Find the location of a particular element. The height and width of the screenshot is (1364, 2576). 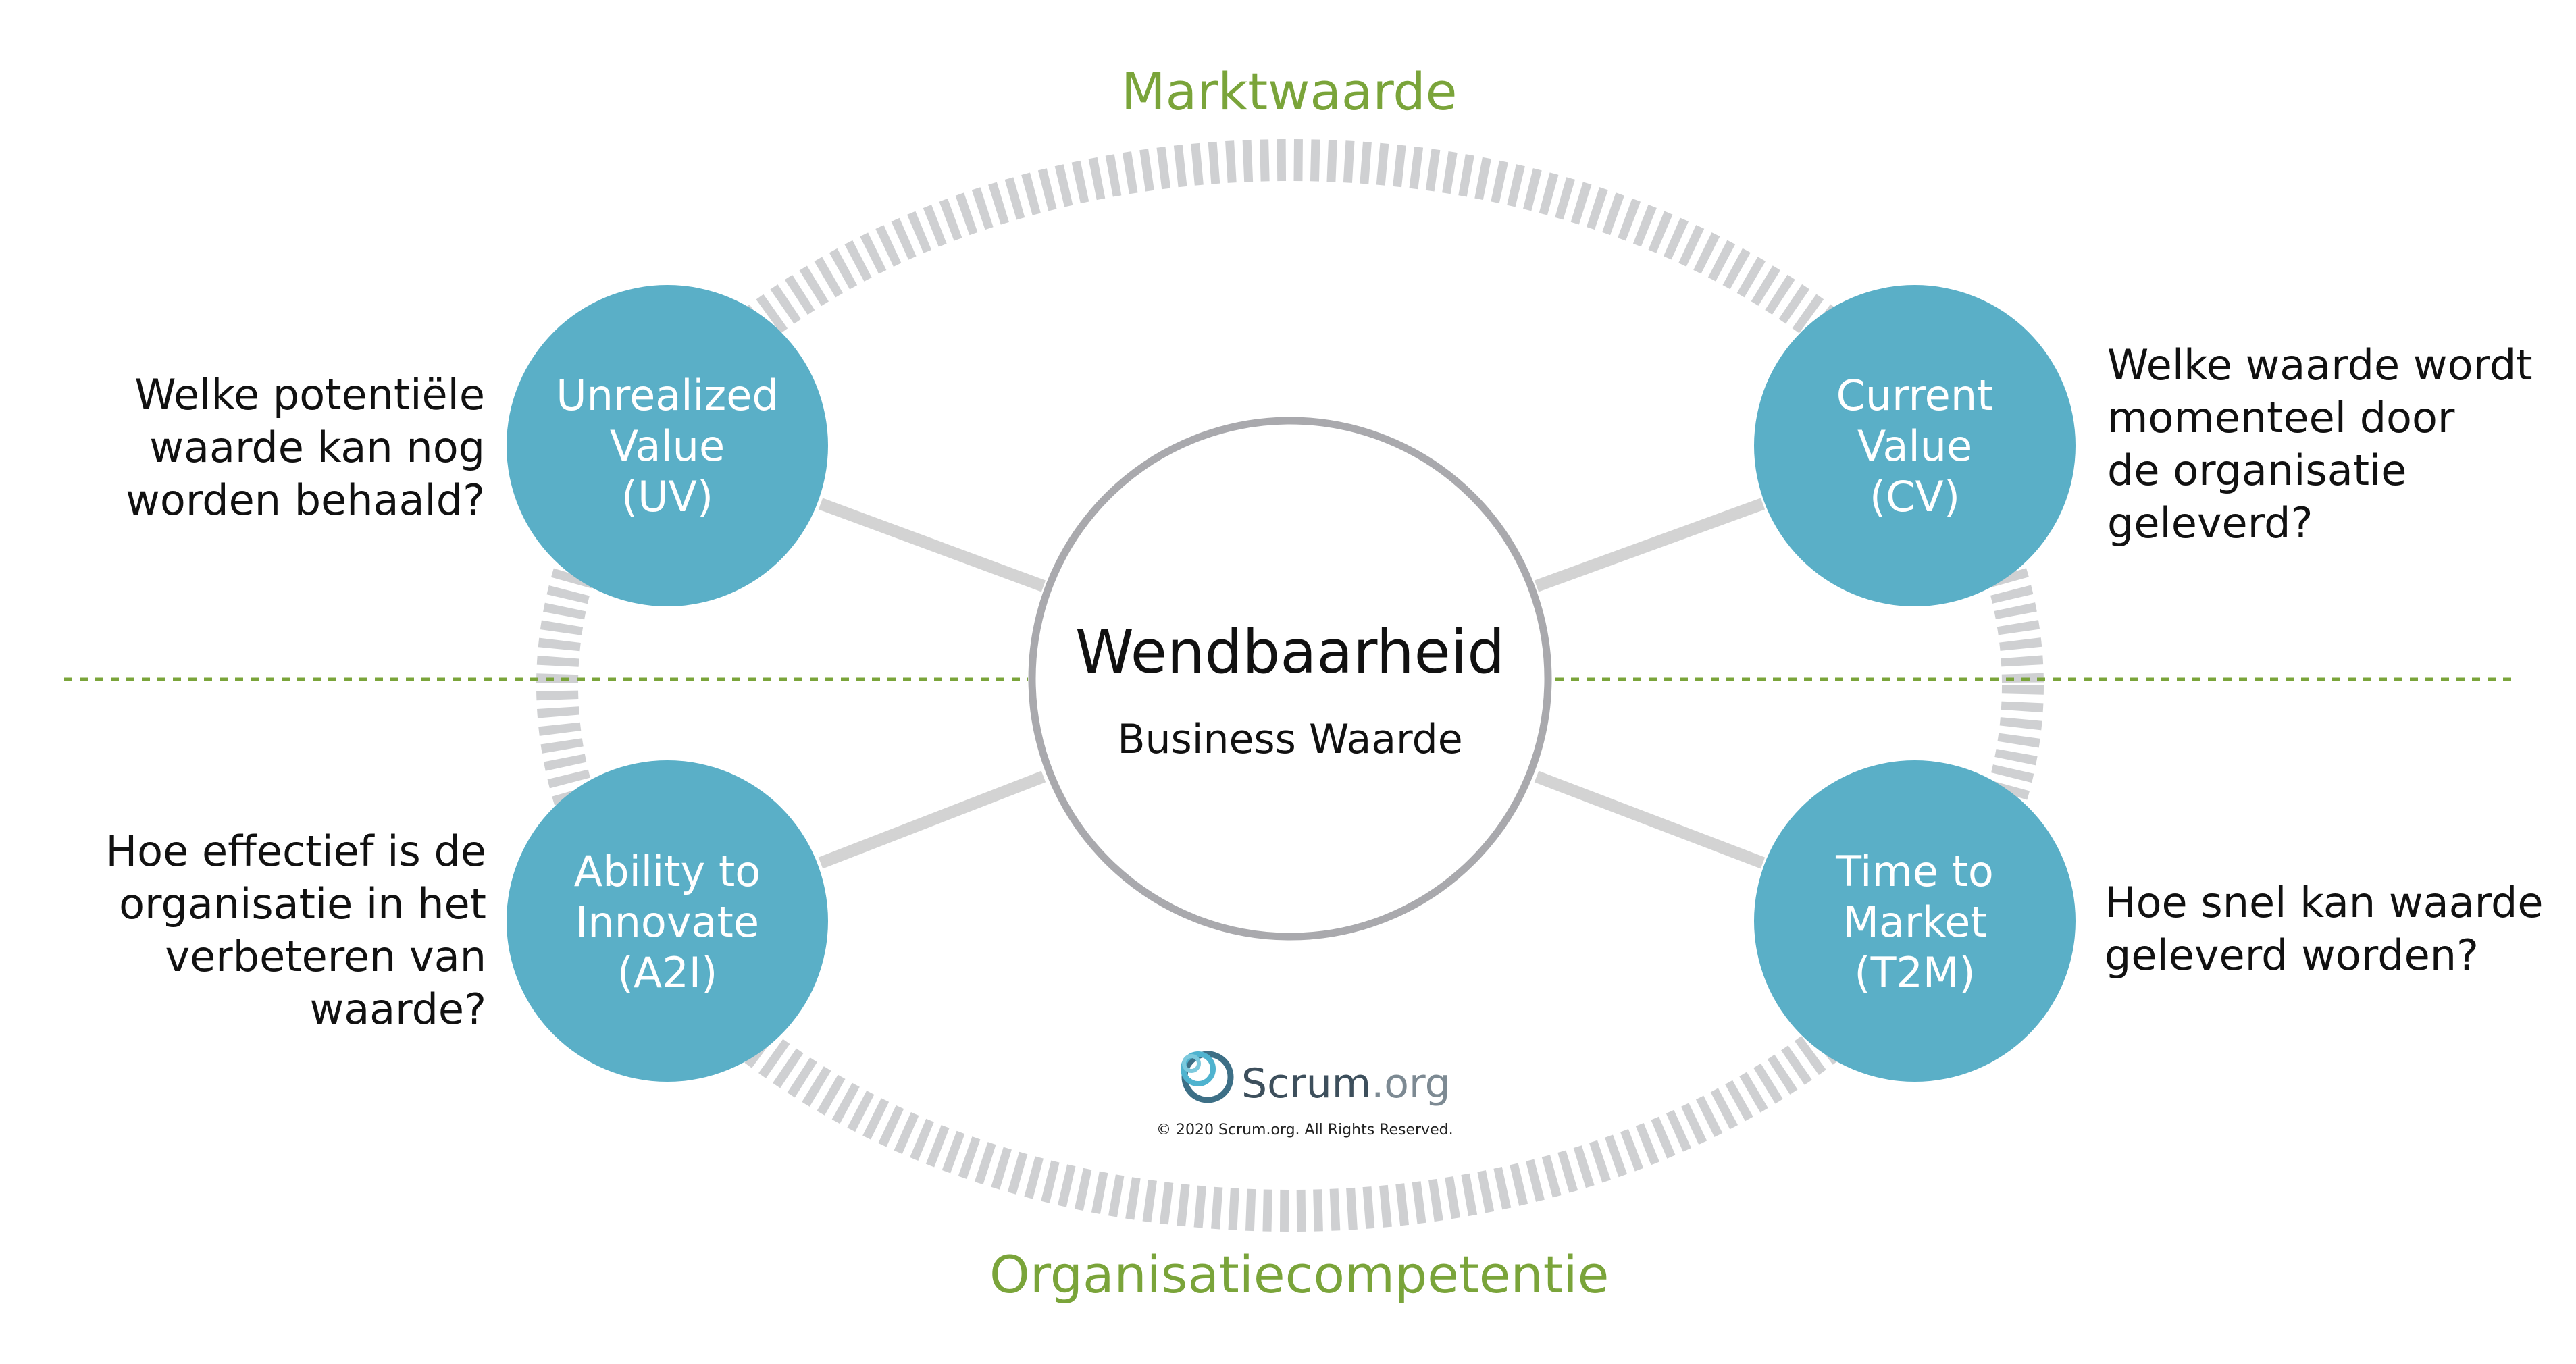

center-subtitle: Business Waarde is located at coordinates (1290, 740).